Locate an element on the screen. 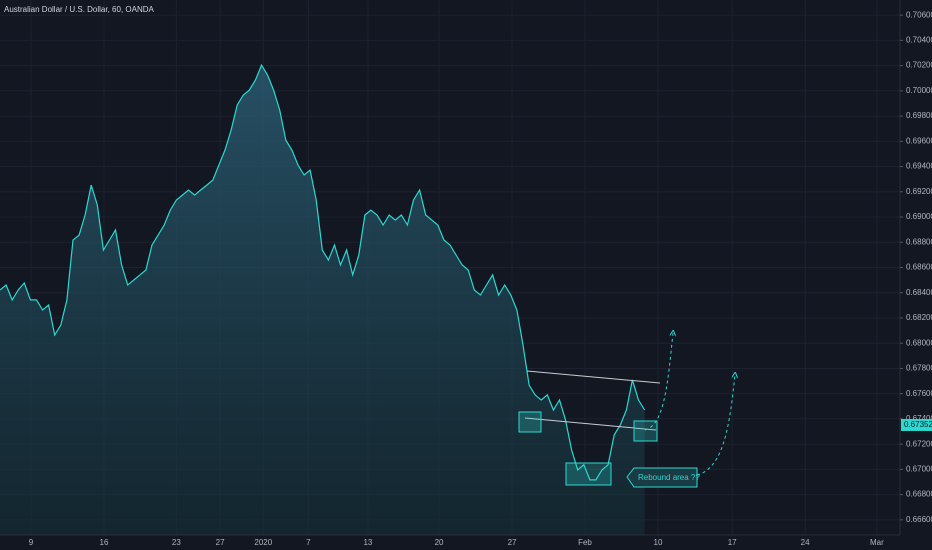  callout is located at coordinates (662, 477).